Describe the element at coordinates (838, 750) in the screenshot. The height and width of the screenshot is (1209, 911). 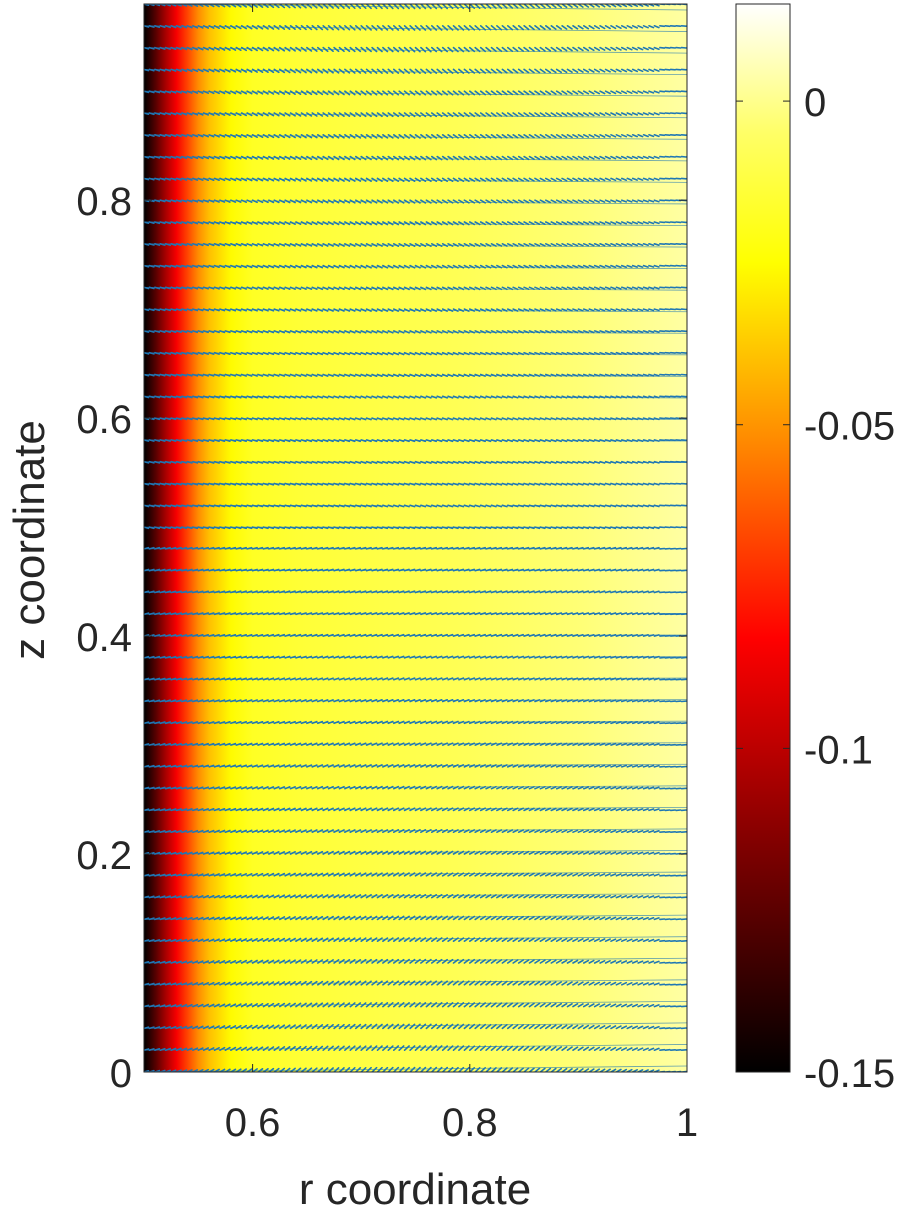
I see `colorbar-tick-label: -0.1` at that location.